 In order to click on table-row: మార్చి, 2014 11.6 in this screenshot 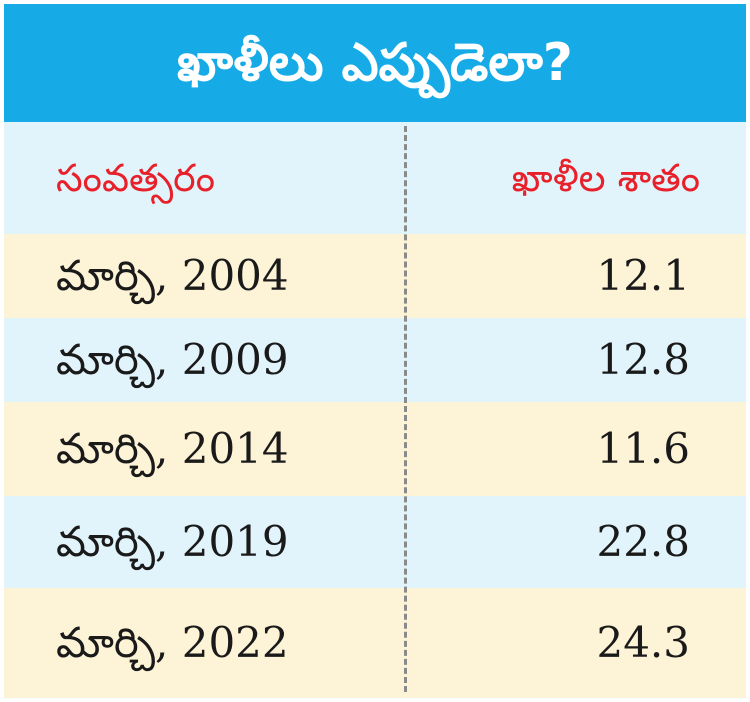, I will do `click(375, 449)`.